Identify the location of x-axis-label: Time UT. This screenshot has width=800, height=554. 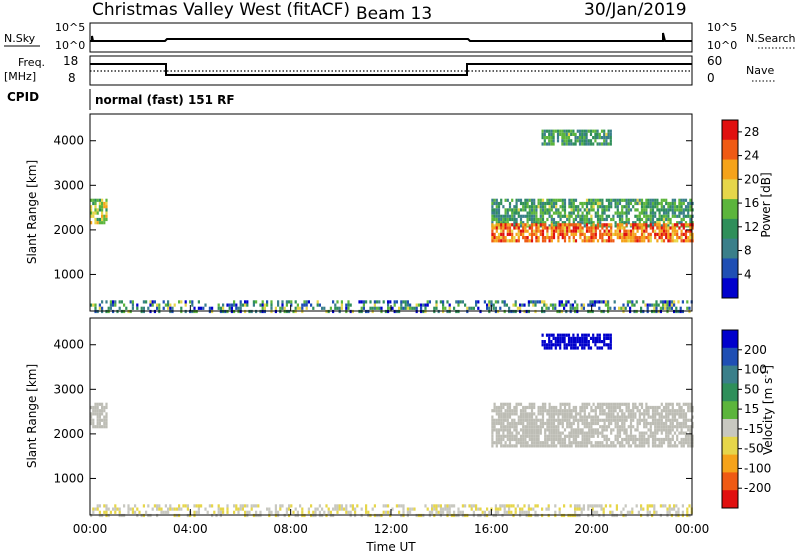
(390, 547).